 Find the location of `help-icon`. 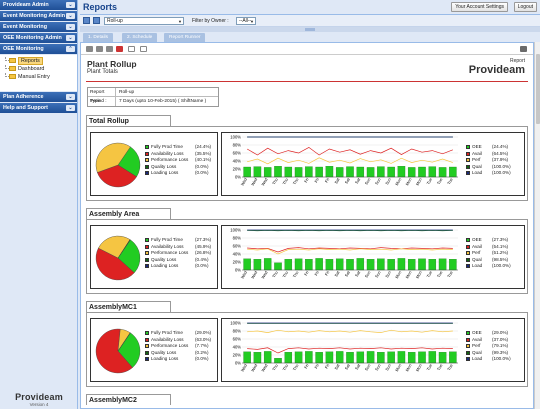

help-icon is located at coordinates (96, 20).